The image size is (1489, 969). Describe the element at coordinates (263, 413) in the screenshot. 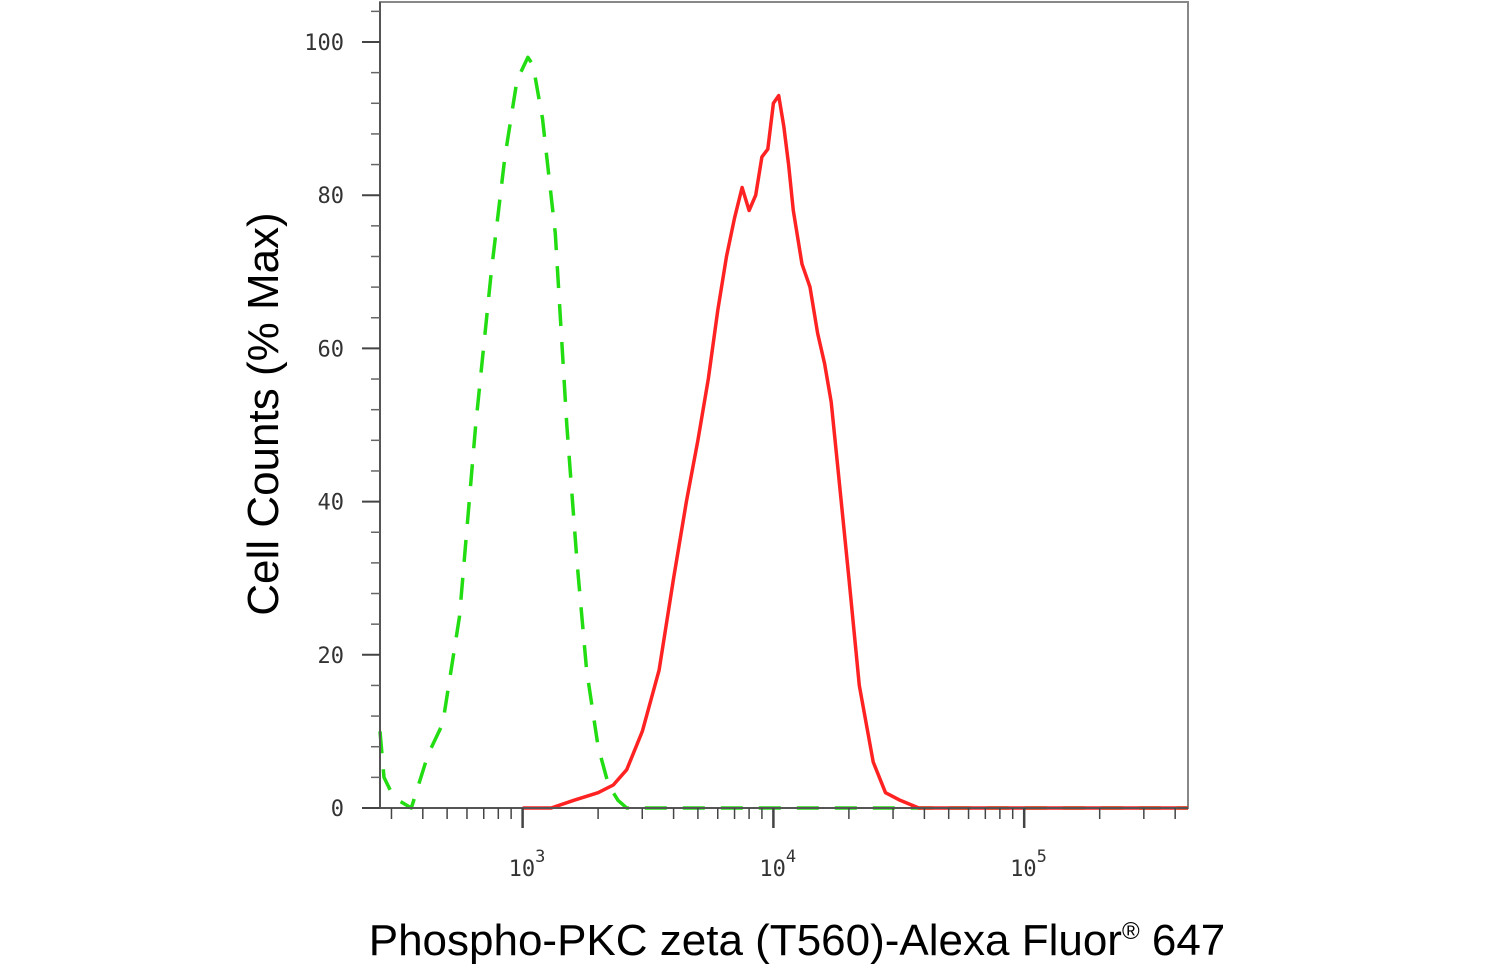

I see `y-axis-title: Cell Counts (% Max)` at that location.